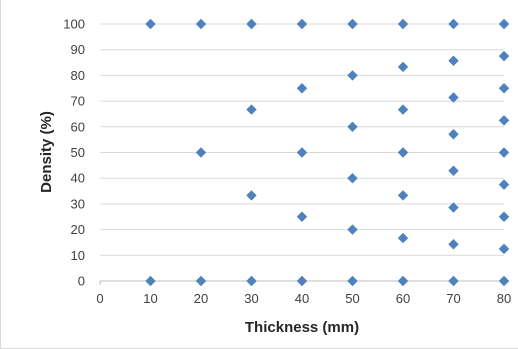  What do you see at coordinates (302, 327) in the screenshot?
I see `x-axis-title: Thickness (mm)` at bounding box center [302, 327].